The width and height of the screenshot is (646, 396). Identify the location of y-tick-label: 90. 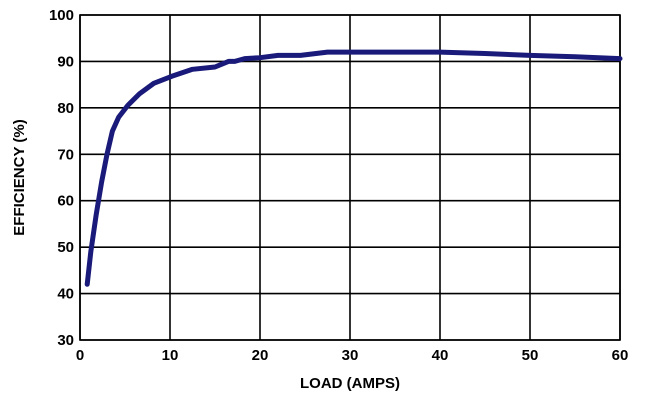
(65, 61).